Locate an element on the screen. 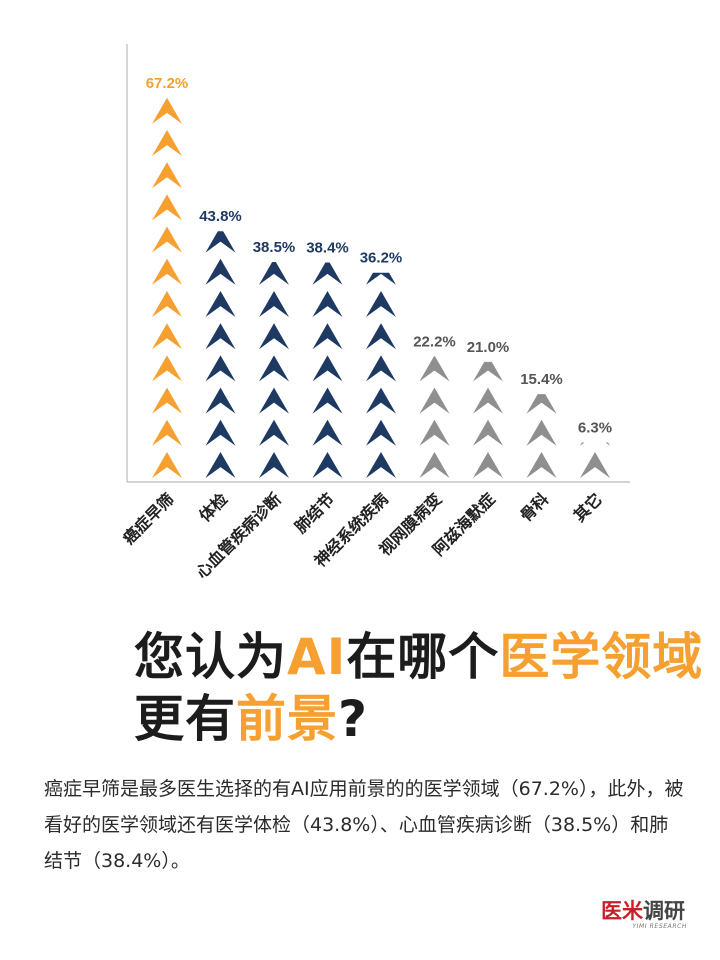 This screenshot has width=720, height=960. heading-text: ? is located at coordinates (353, 719).